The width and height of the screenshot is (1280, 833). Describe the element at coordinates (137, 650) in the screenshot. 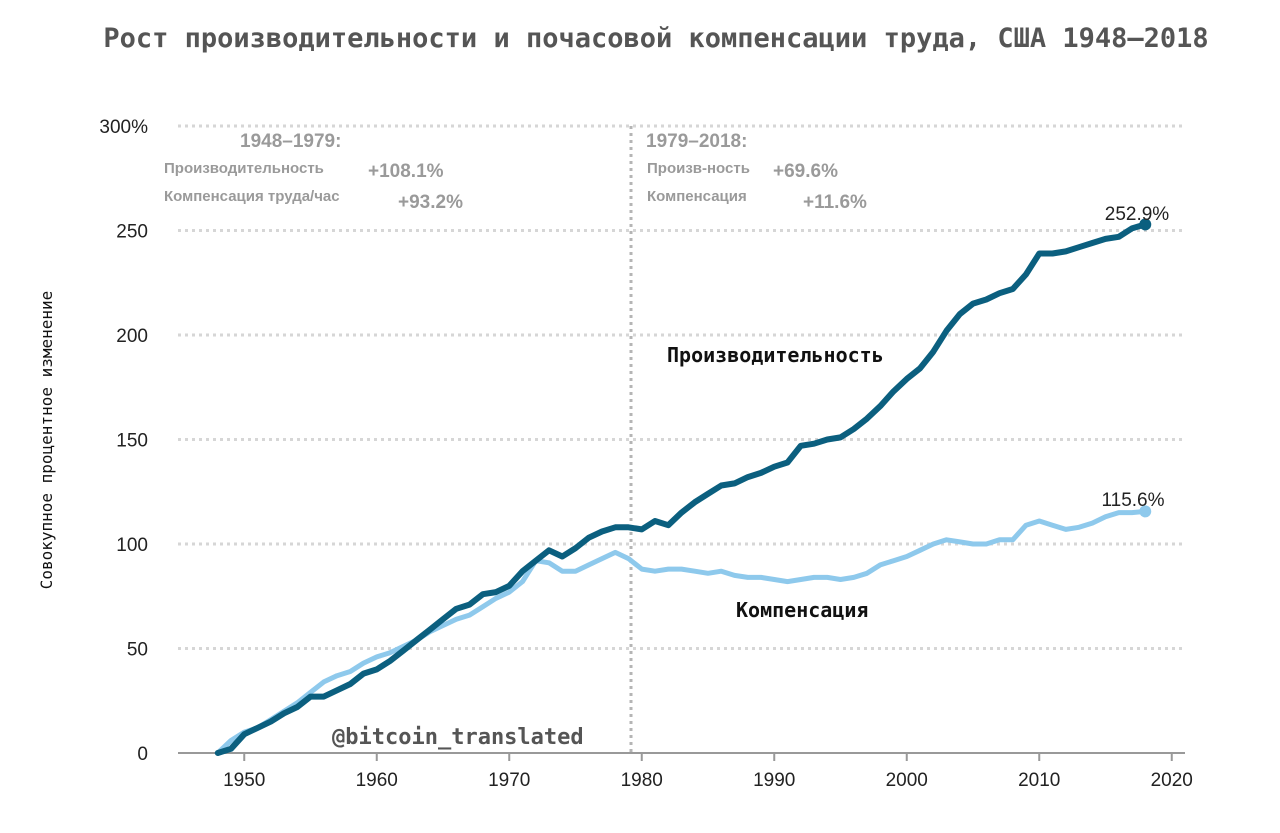

I see `y-tick-label: 50` at that location.